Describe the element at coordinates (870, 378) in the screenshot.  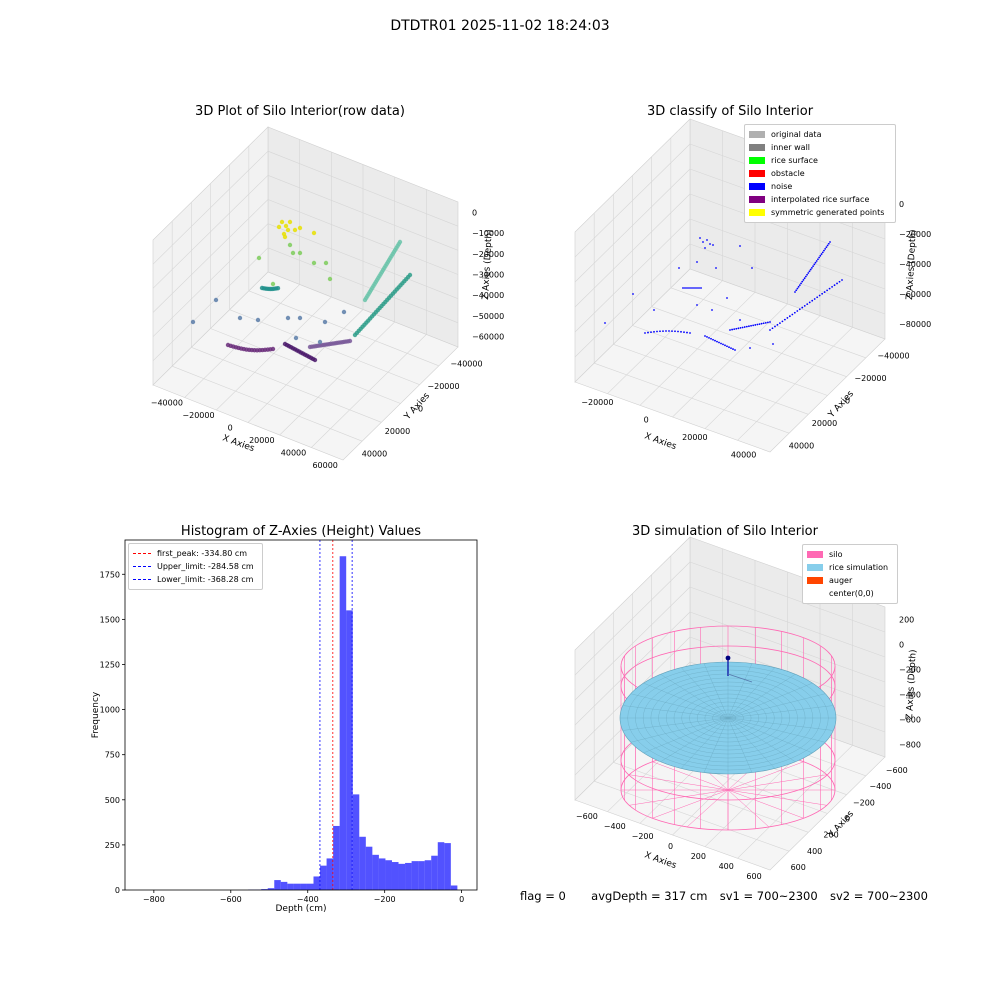
I see `y-tick-label: −20000` at that location.